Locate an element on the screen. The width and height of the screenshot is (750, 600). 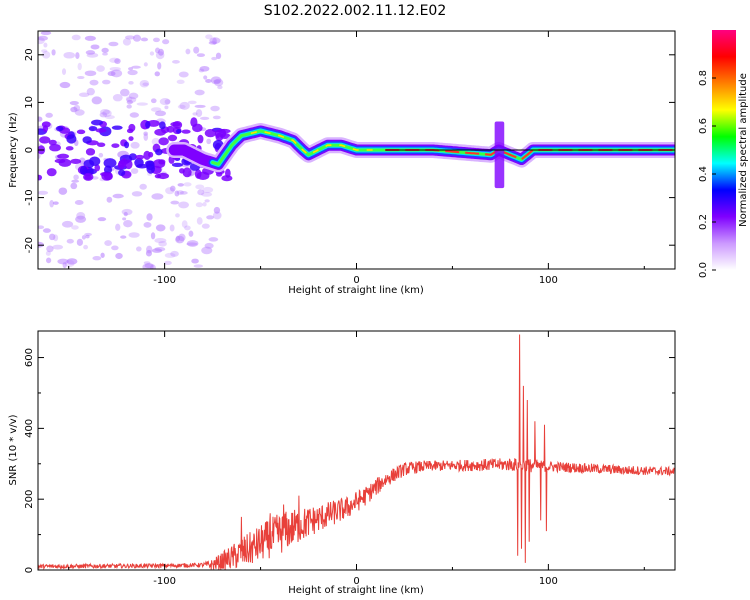
y-tick-label: 20 is located at coordinates (29, 54).